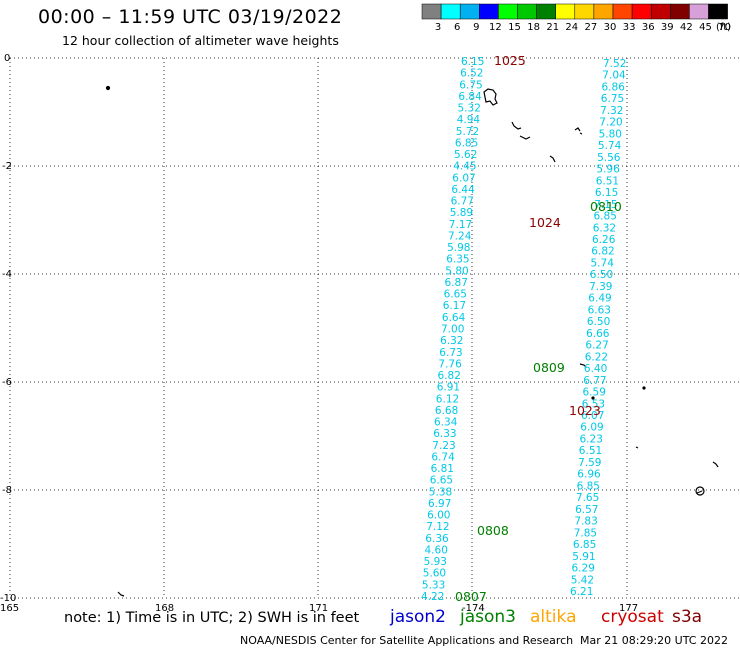 The width and height of the screenshot is (740, 650). I want to click on wave-height-value: 6.81, so click(442, 469).